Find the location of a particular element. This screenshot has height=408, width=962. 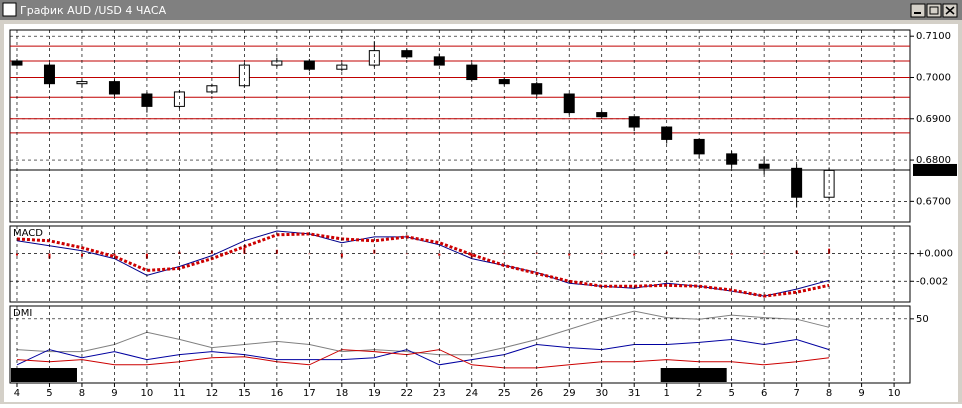

x-tick-label: 30 is located at coordinates (601, 393).